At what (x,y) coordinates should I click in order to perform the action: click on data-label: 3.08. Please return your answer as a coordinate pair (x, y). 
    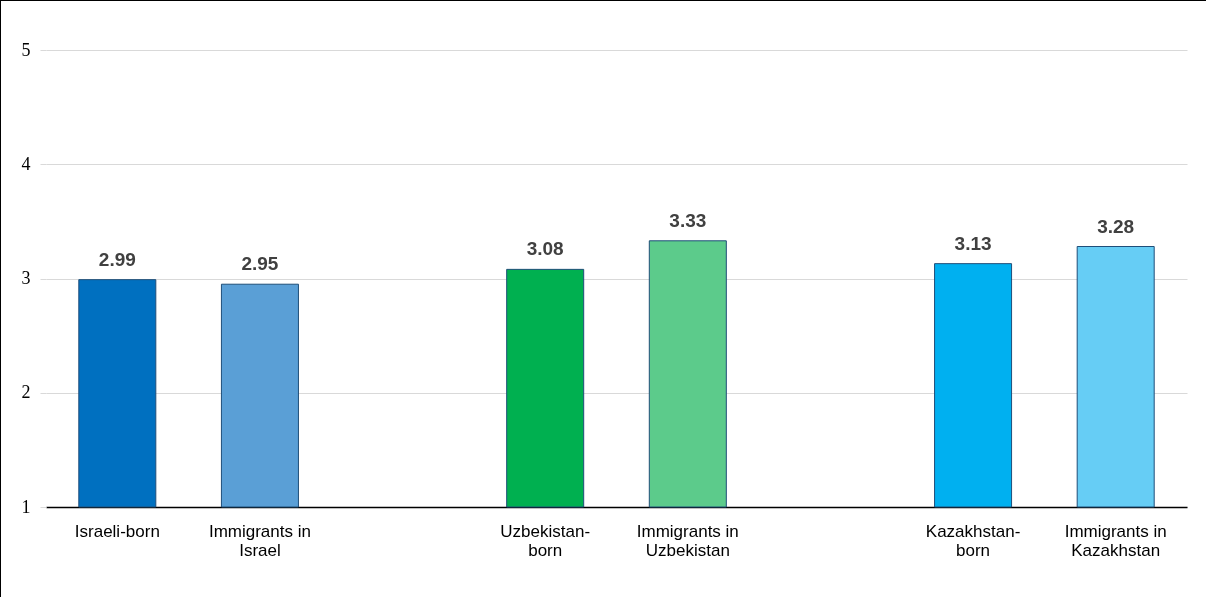
    Looking at the image, I should click on (545, 249).